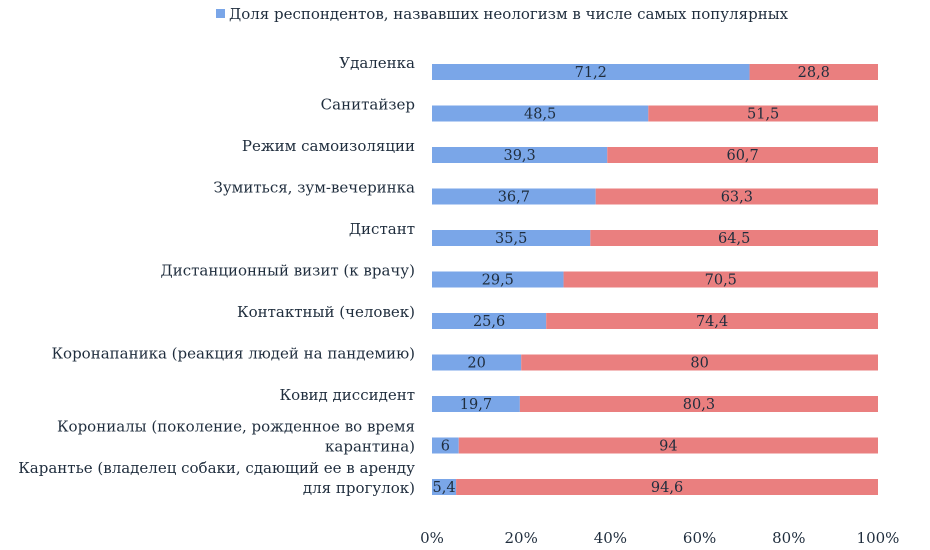  I want to click on category-label: Зумиться, зум-вечеринка, so click(315, 188).